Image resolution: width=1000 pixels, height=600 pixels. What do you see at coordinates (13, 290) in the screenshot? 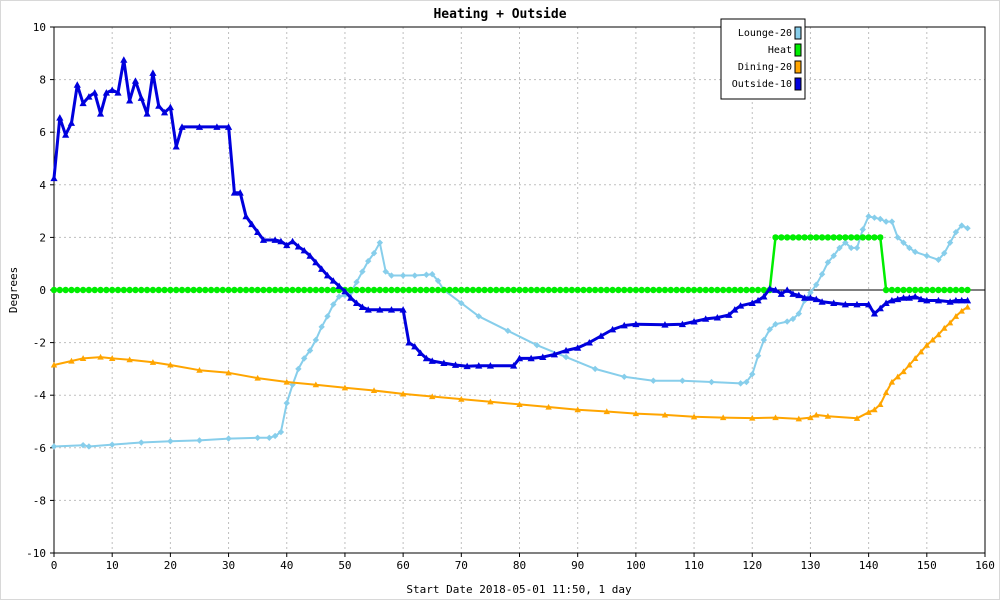
I see `y-axis-title: Degrees` at bounding box center [13, 290].